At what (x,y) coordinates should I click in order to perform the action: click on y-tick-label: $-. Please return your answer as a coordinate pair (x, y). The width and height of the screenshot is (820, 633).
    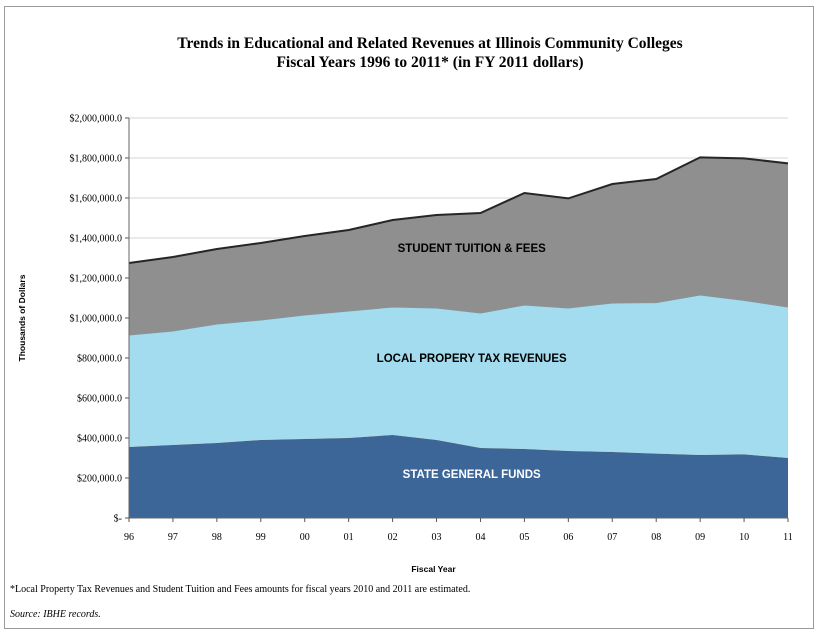
    Looking at the image, I should click on (118, 519).